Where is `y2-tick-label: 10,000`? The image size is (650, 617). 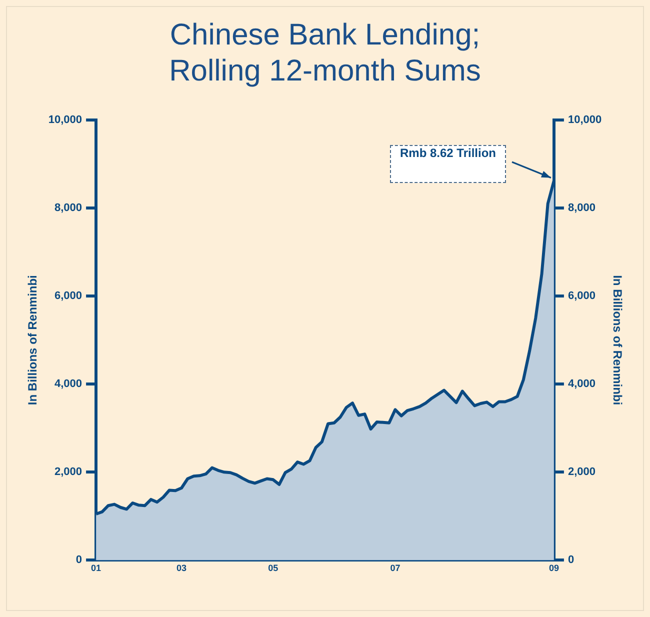
y2-tick-label: 10,000 is located at coordinates (585, 120).